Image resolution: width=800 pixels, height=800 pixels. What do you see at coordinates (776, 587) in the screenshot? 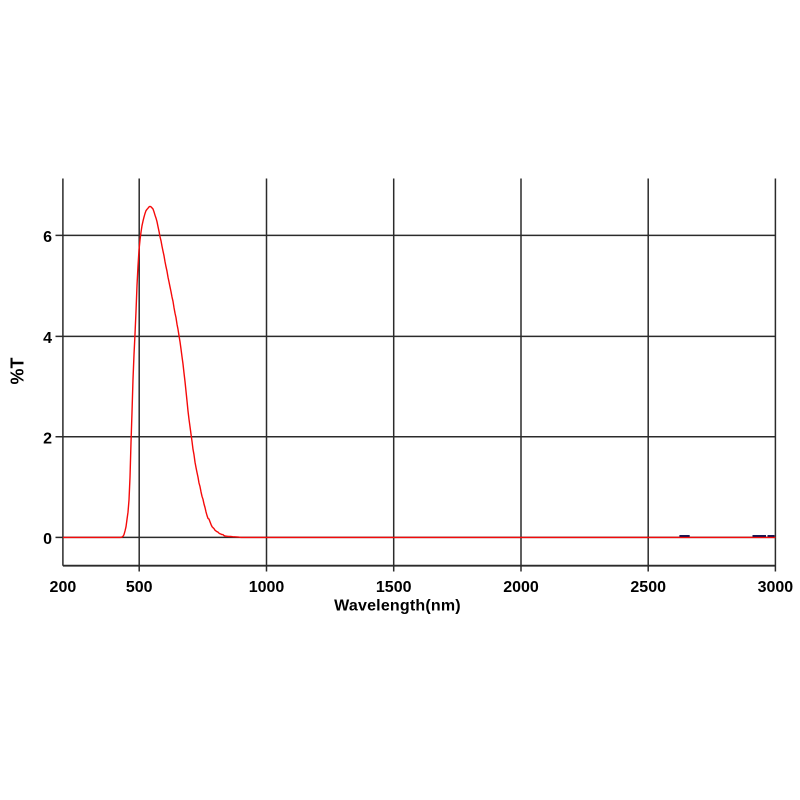
I see `svg-text: 3000` at bounding box center [776, 587].